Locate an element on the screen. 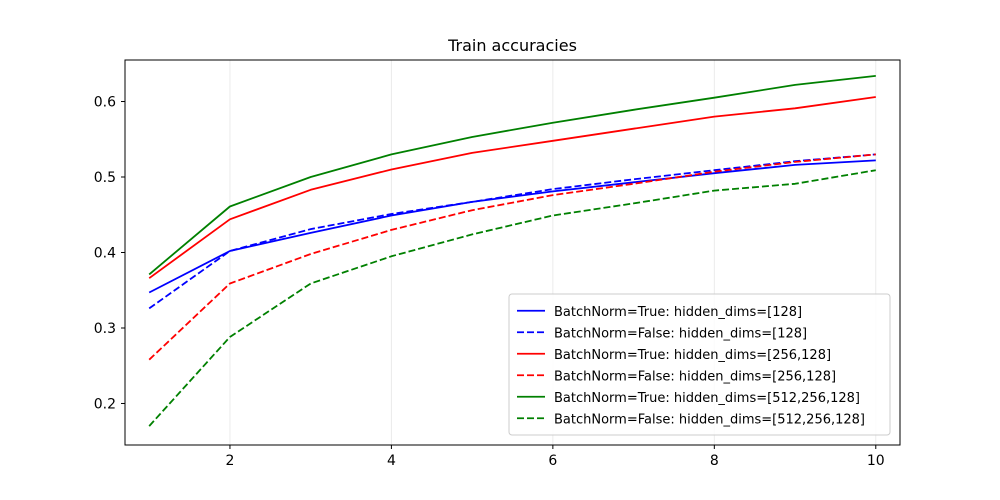  legend-label: BatchNorm=False: hidden_dims=[128] is located at coordinates (680, 333).